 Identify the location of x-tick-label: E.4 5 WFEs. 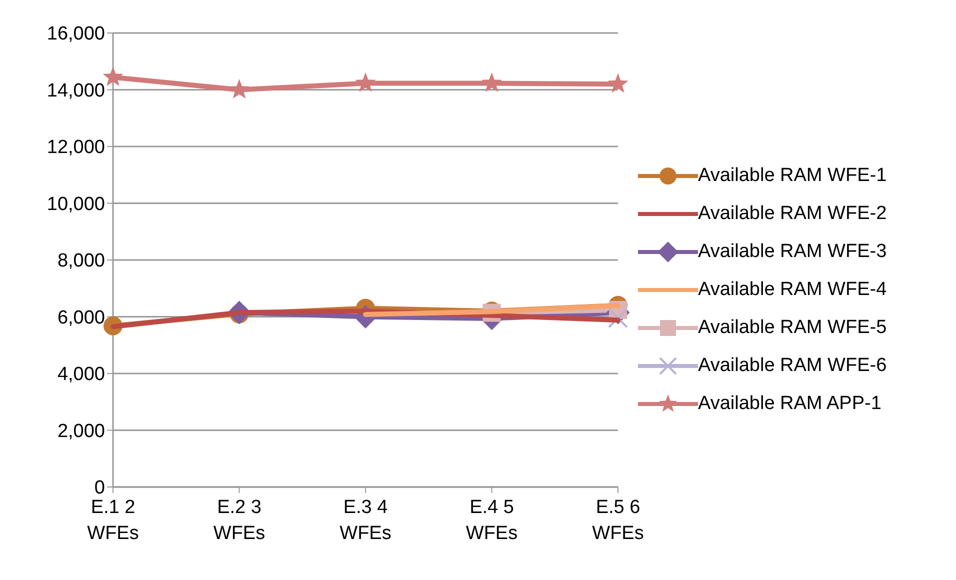
(492, 520).